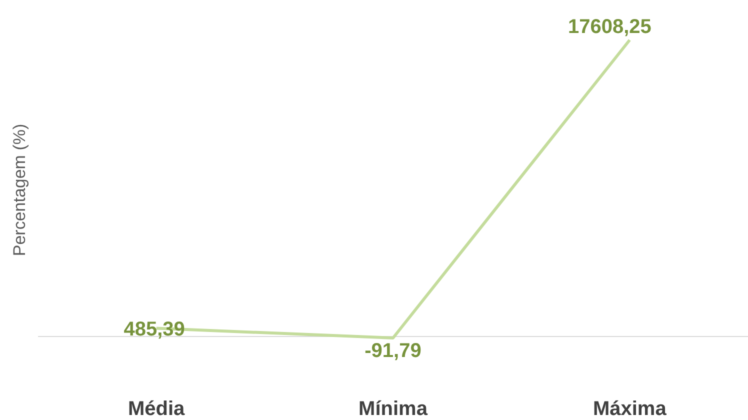 This screenshot has width=748, height=420. I want to click on data-label: 17608,25, so click(610, 27).